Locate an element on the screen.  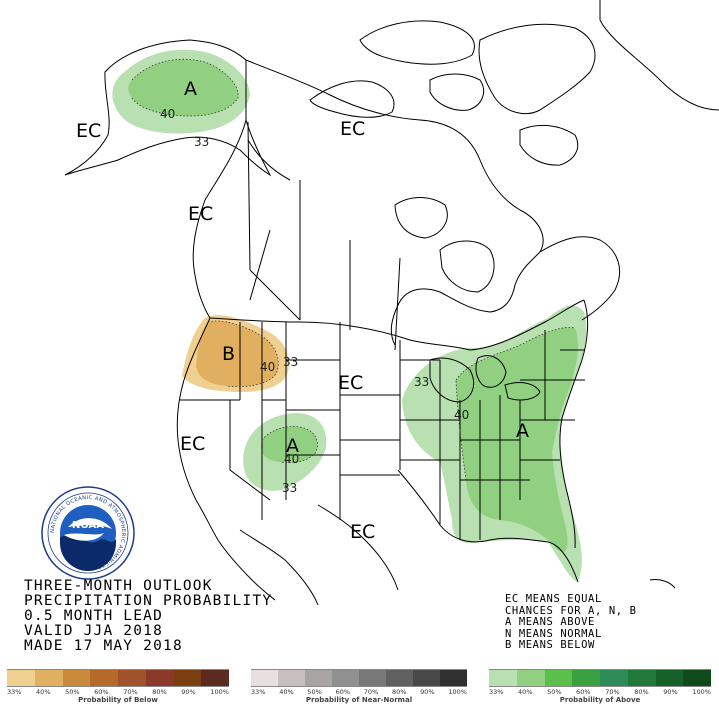
color-bar-above-tick-1: 33% is located at coordinates (496, 692).